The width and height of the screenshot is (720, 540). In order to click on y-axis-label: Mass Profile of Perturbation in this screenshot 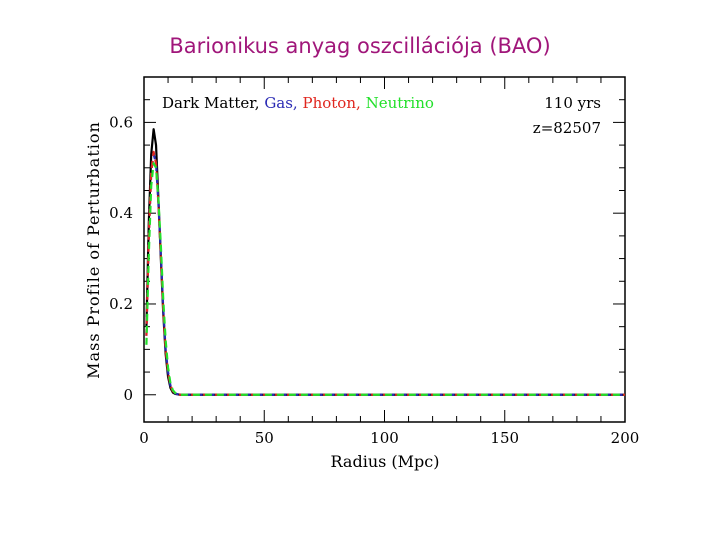, I will do `click(93, 250)`.